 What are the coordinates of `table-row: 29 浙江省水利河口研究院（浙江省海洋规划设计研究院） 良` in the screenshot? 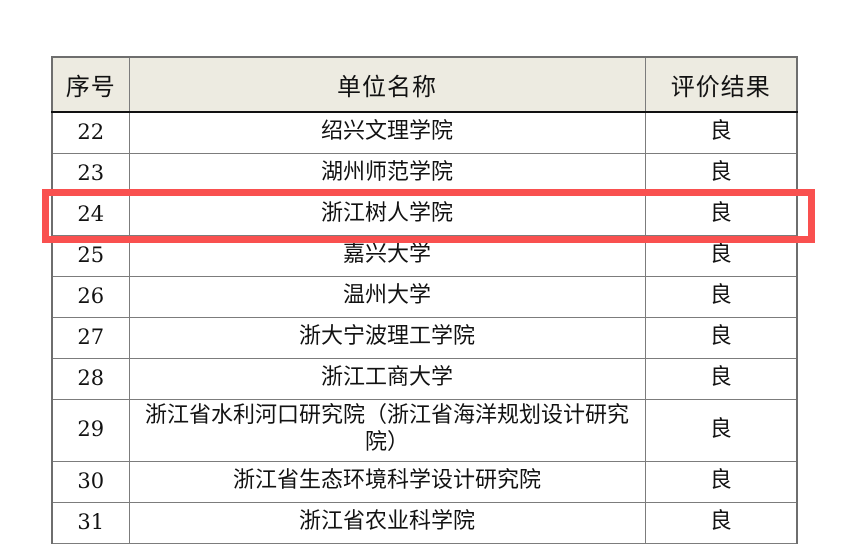 It's located at (424, 430).